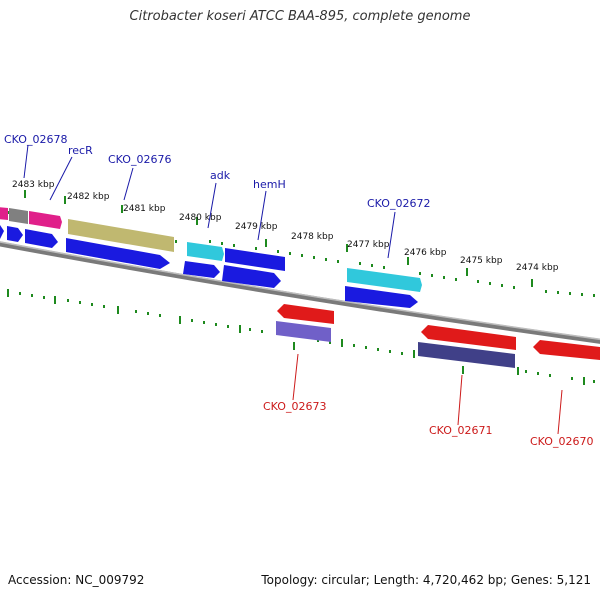 The width and height of the screenshot is (600, 600). What do you see at coordinates (205, 251) in the screenshot?
I see `cds-cyan-adk` at bounding box center [205, 251].